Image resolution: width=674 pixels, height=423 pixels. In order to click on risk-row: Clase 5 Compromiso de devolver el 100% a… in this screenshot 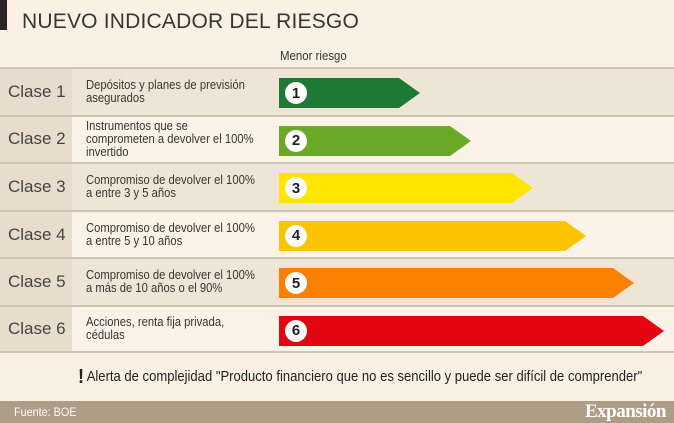, I will do `click(337, 281)`.